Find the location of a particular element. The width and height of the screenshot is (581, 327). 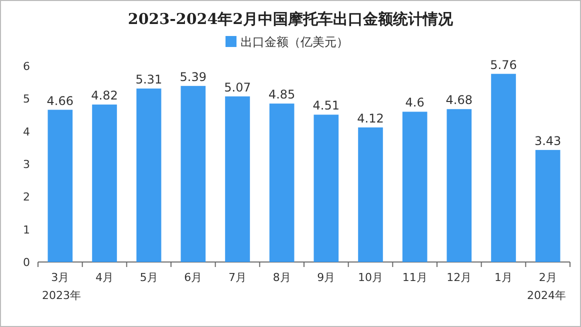

y-tick-label: 5 is located at coordinates (26, 99).